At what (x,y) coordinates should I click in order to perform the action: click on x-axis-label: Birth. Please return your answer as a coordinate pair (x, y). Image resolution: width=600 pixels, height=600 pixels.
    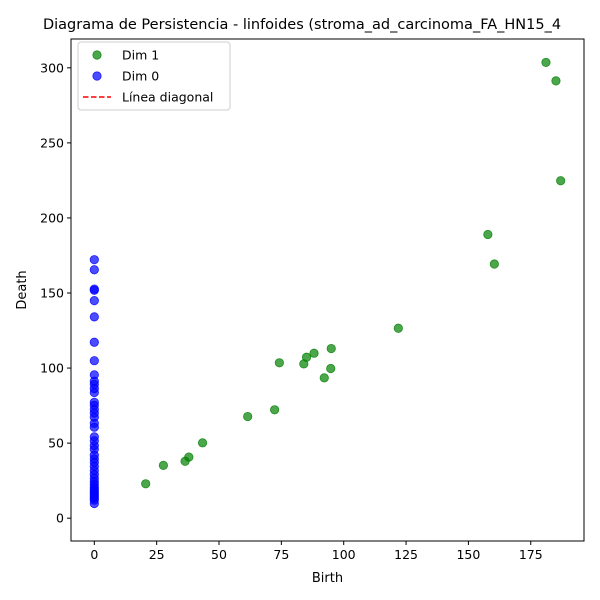
    Looking at the image, I should click on (327, 578).